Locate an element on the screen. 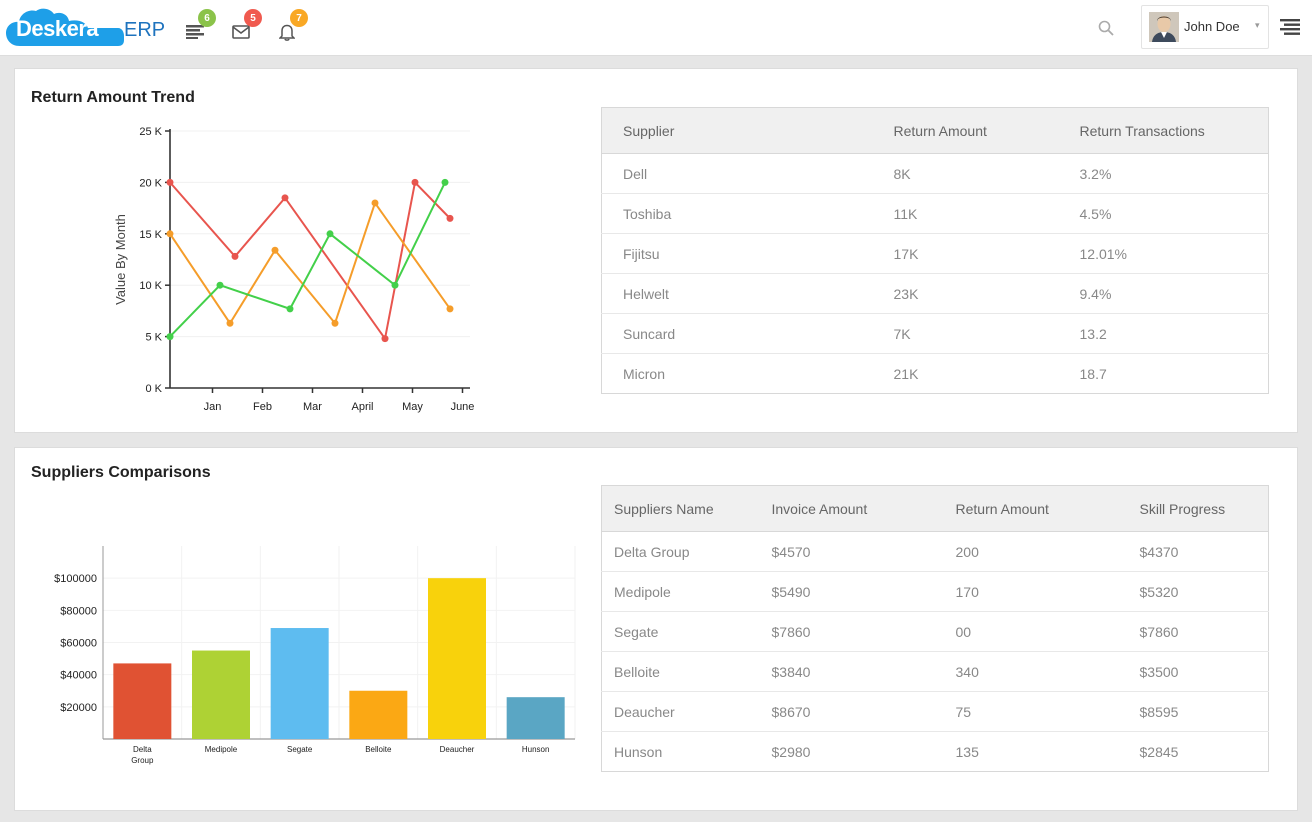 The width and height of the screenshot is (1312, 822). user-avatar-icon is located at coordinates (1164, 27).